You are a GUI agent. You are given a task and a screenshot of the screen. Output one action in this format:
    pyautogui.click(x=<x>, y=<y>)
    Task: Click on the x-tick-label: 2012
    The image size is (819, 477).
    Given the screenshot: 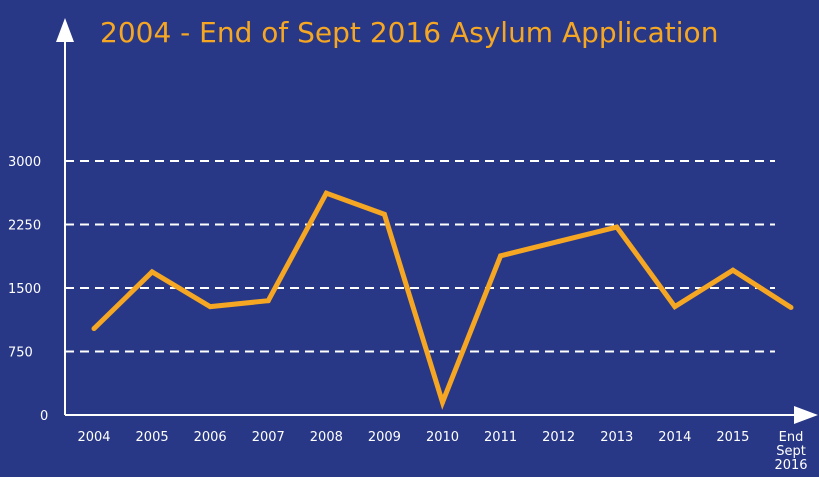 What is the action you would take?
    pyautogui.click(x=558, y=437)
    